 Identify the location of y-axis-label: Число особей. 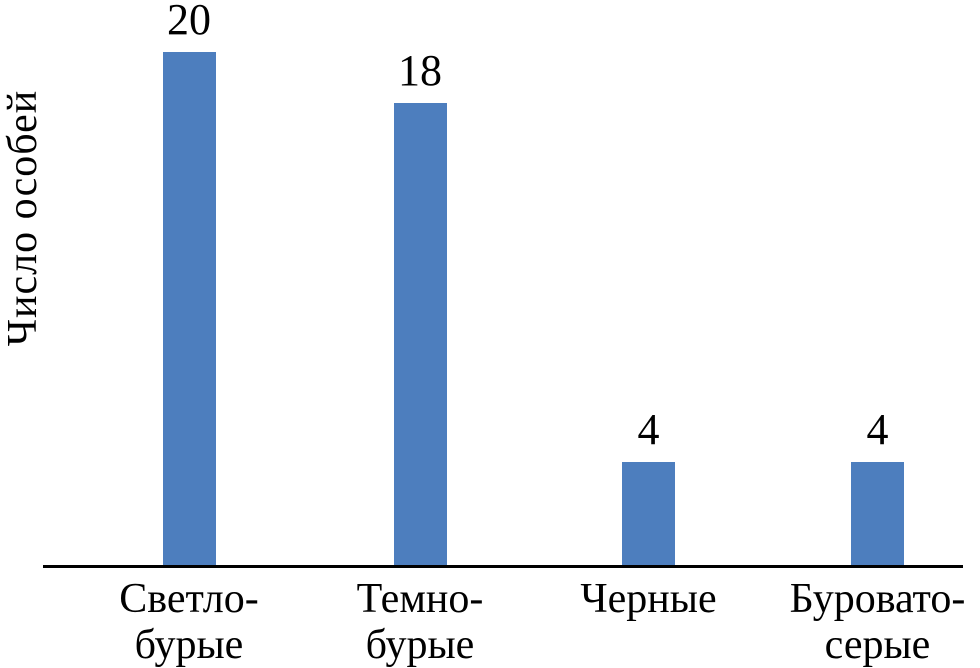
(23, 218).